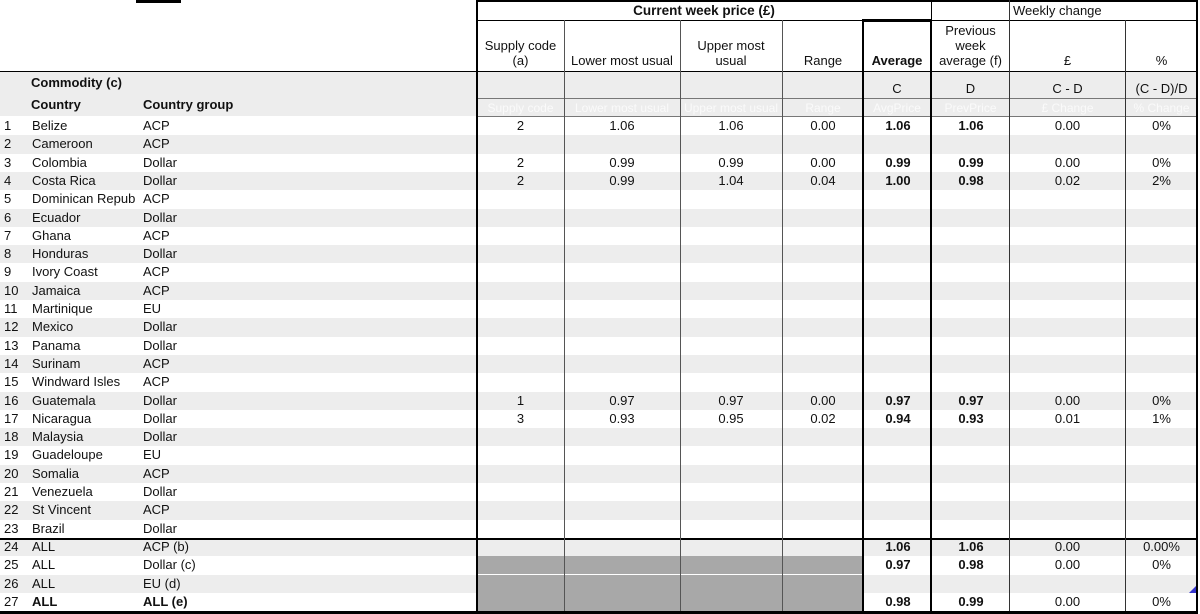 This screenshot has width=1200, height=614. What do you see at coordinates (60, 254) in the screenshot?
I see `cell-country: Honduras` at bounding box center [60, 254].